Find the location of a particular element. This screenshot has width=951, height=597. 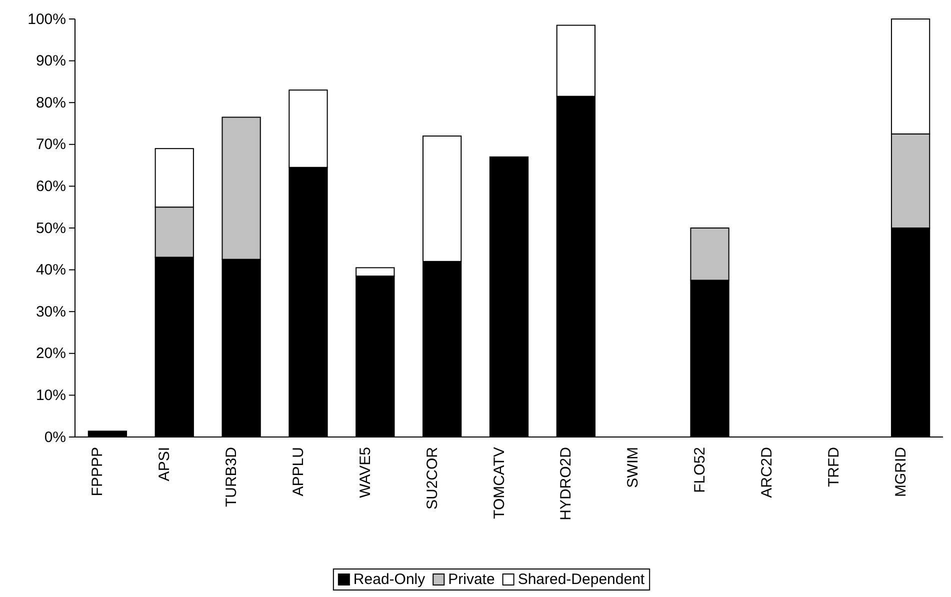

x-tick-label: TURB3D is located at coordinates (231, 477).